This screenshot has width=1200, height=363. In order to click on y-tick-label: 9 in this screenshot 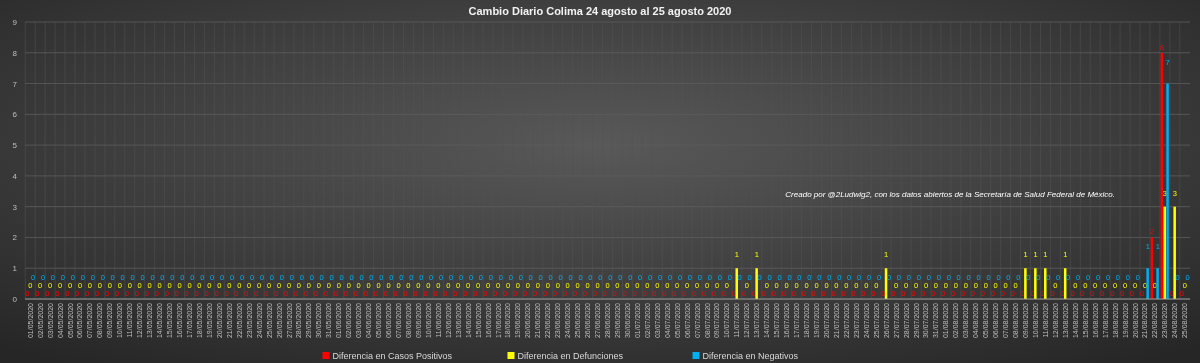, I will do `click(15, 22)`.